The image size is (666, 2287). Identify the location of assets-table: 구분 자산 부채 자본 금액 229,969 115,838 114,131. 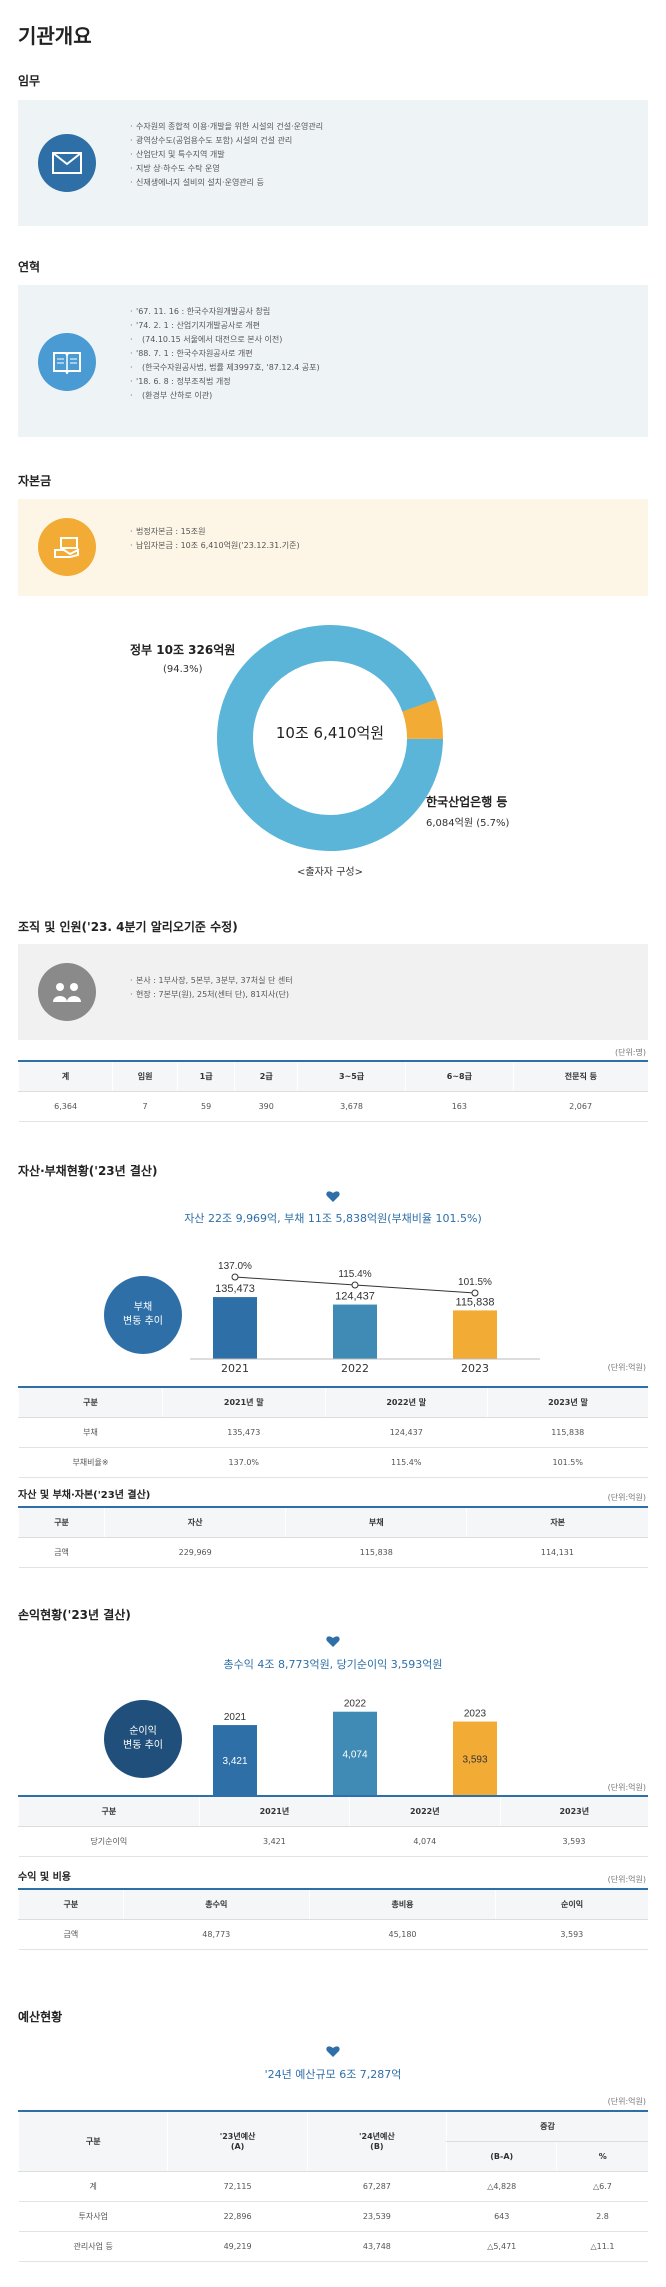
(332, 1537).